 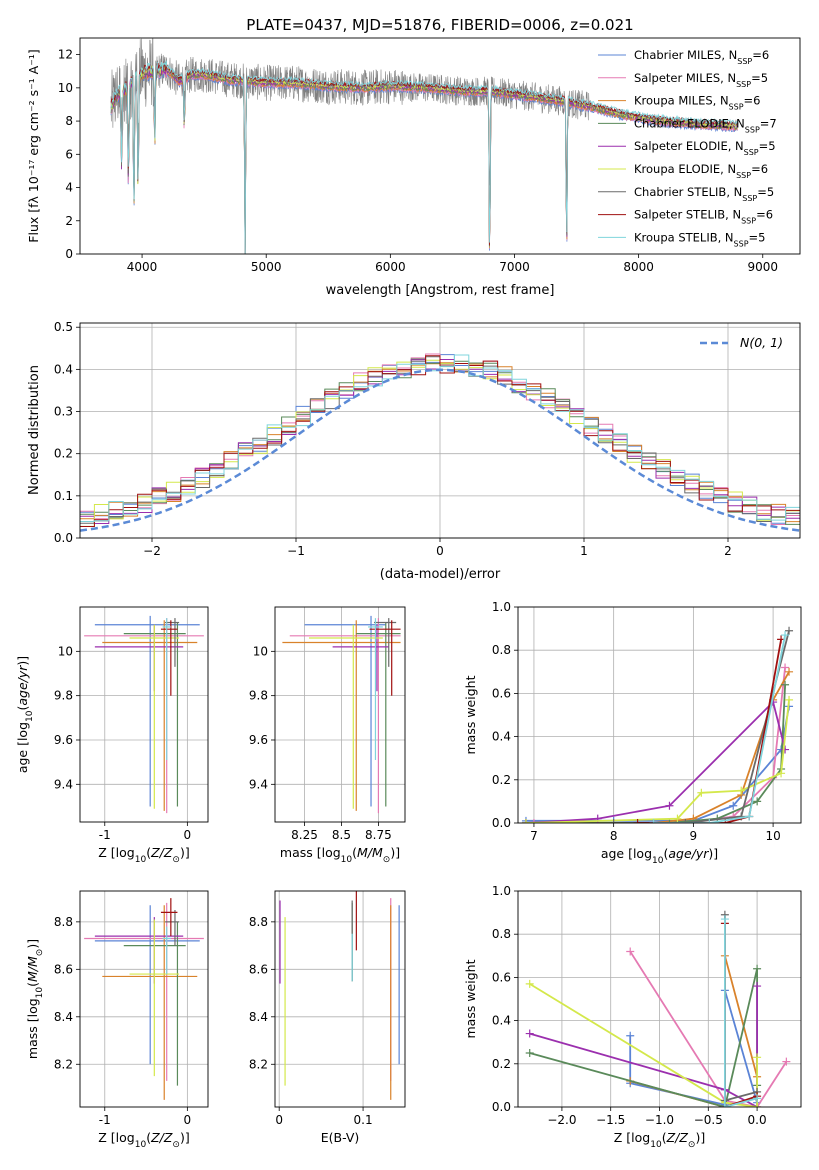 I want to click on age-vs-Z-xlabel-part: 10, so click(x=141, y=860).